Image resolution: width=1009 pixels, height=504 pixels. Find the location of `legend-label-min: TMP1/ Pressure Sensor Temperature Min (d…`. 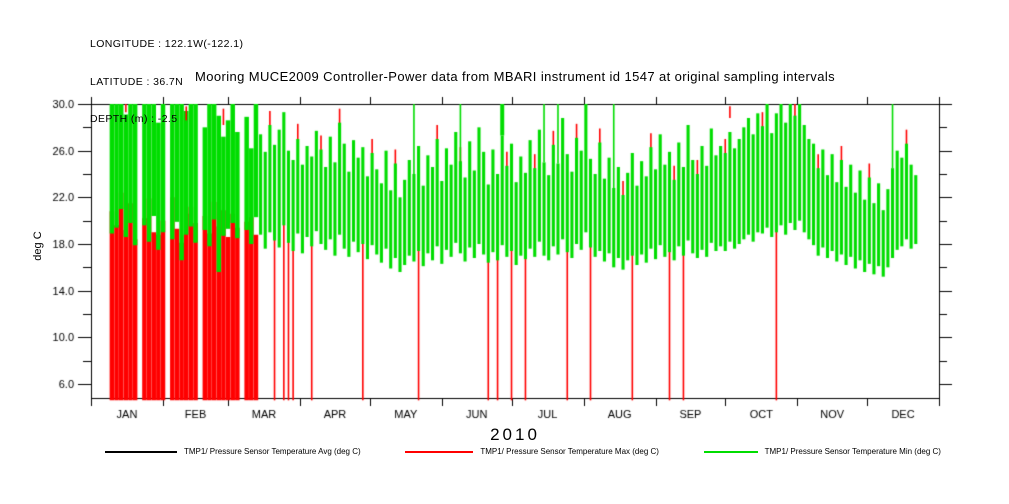

legend-label-min: TMP1/ Pressure Sensor Temperature Min (d… is located at coordinates (852, 451).